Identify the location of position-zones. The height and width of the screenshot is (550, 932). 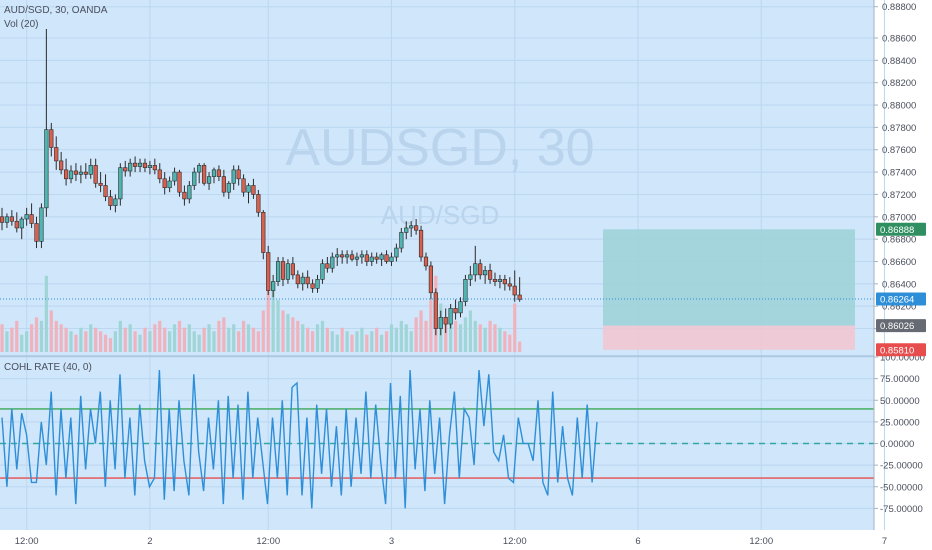
(729, 289).